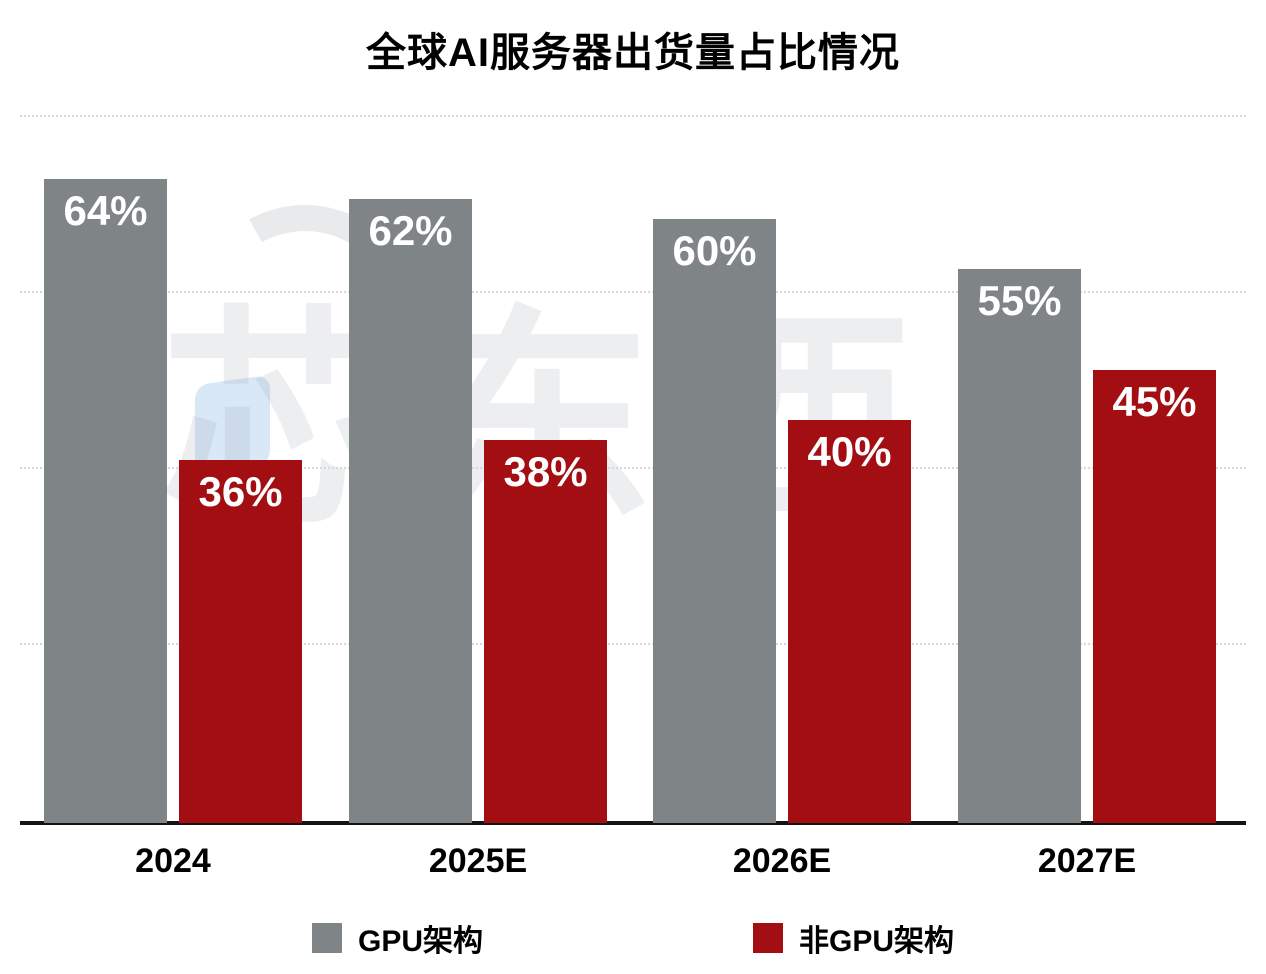 This screenshot has height=974, width=1266. Describe the element at coordinates (1019, 546) in the screenshot. I see `bar-gpu-2027E: 55%` at that location.